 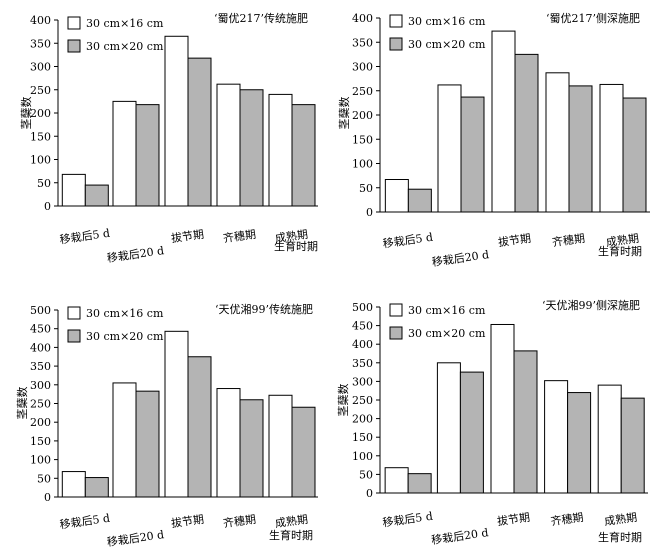 I want to click on panel-4-legend-label-1: 30 cm×16 cm, so click(x=447, y=310).